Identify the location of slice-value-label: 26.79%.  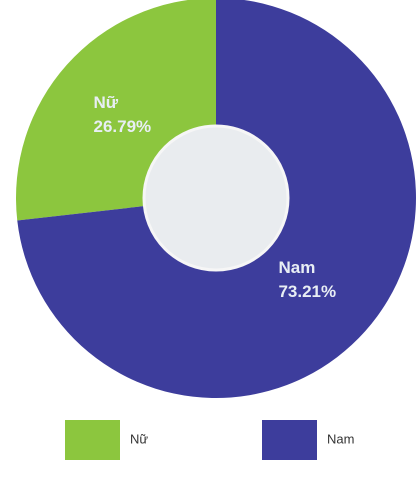
(123, 126).